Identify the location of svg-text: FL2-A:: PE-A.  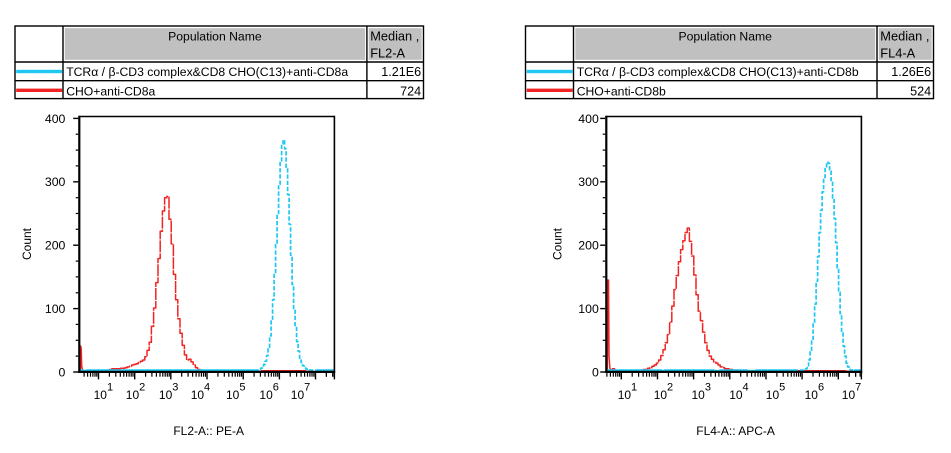
(208, 431).